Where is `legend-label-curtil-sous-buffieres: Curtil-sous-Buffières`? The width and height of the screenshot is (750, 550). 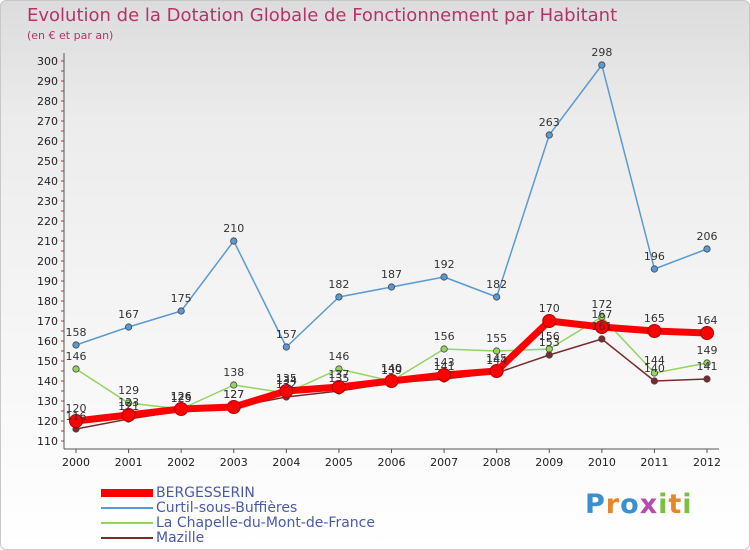 legend-label-curtil-sous-buffieres: Curtil-sous-Buffières is located at coordinates (227, 508).